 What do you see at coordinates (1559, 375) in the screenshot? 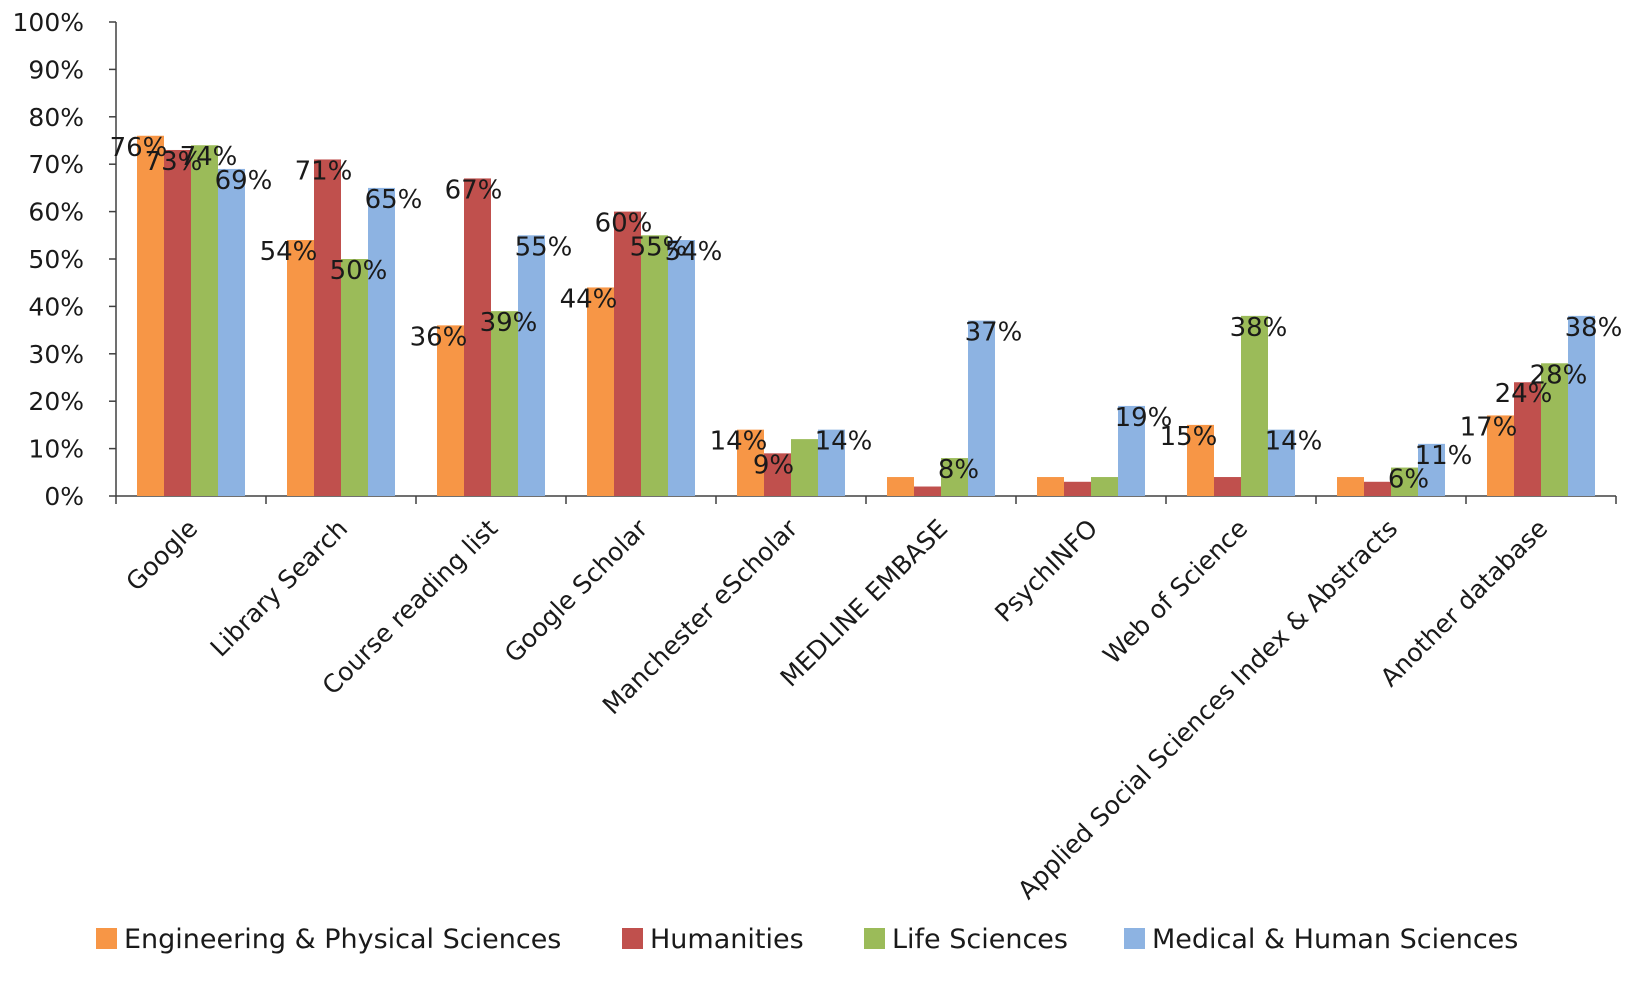
I see `data-label: 28%` at bounding box center [1559, 375].